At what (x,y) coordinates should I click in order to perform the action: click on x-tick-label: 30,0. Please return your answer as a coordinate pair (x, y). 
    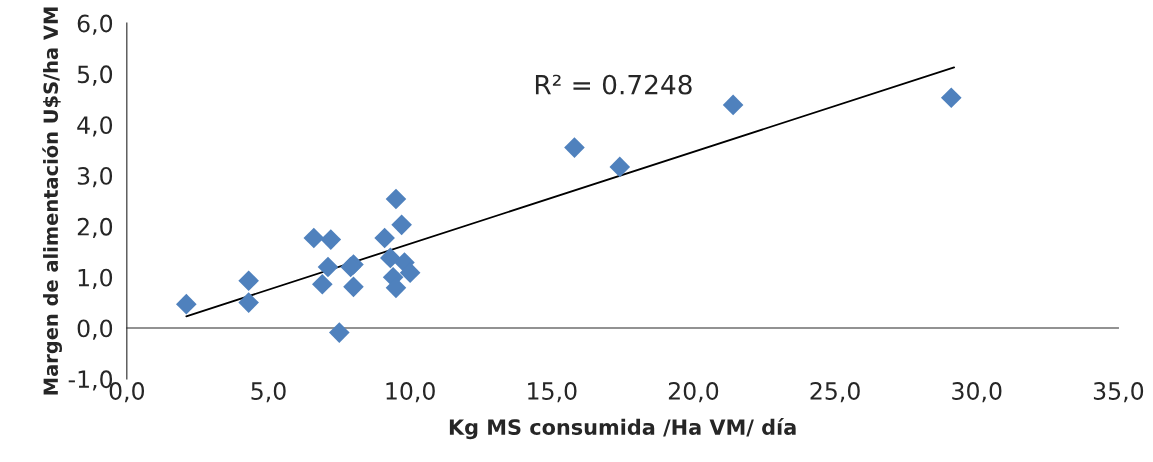
    Looking at the image, I should click on (977, 392).